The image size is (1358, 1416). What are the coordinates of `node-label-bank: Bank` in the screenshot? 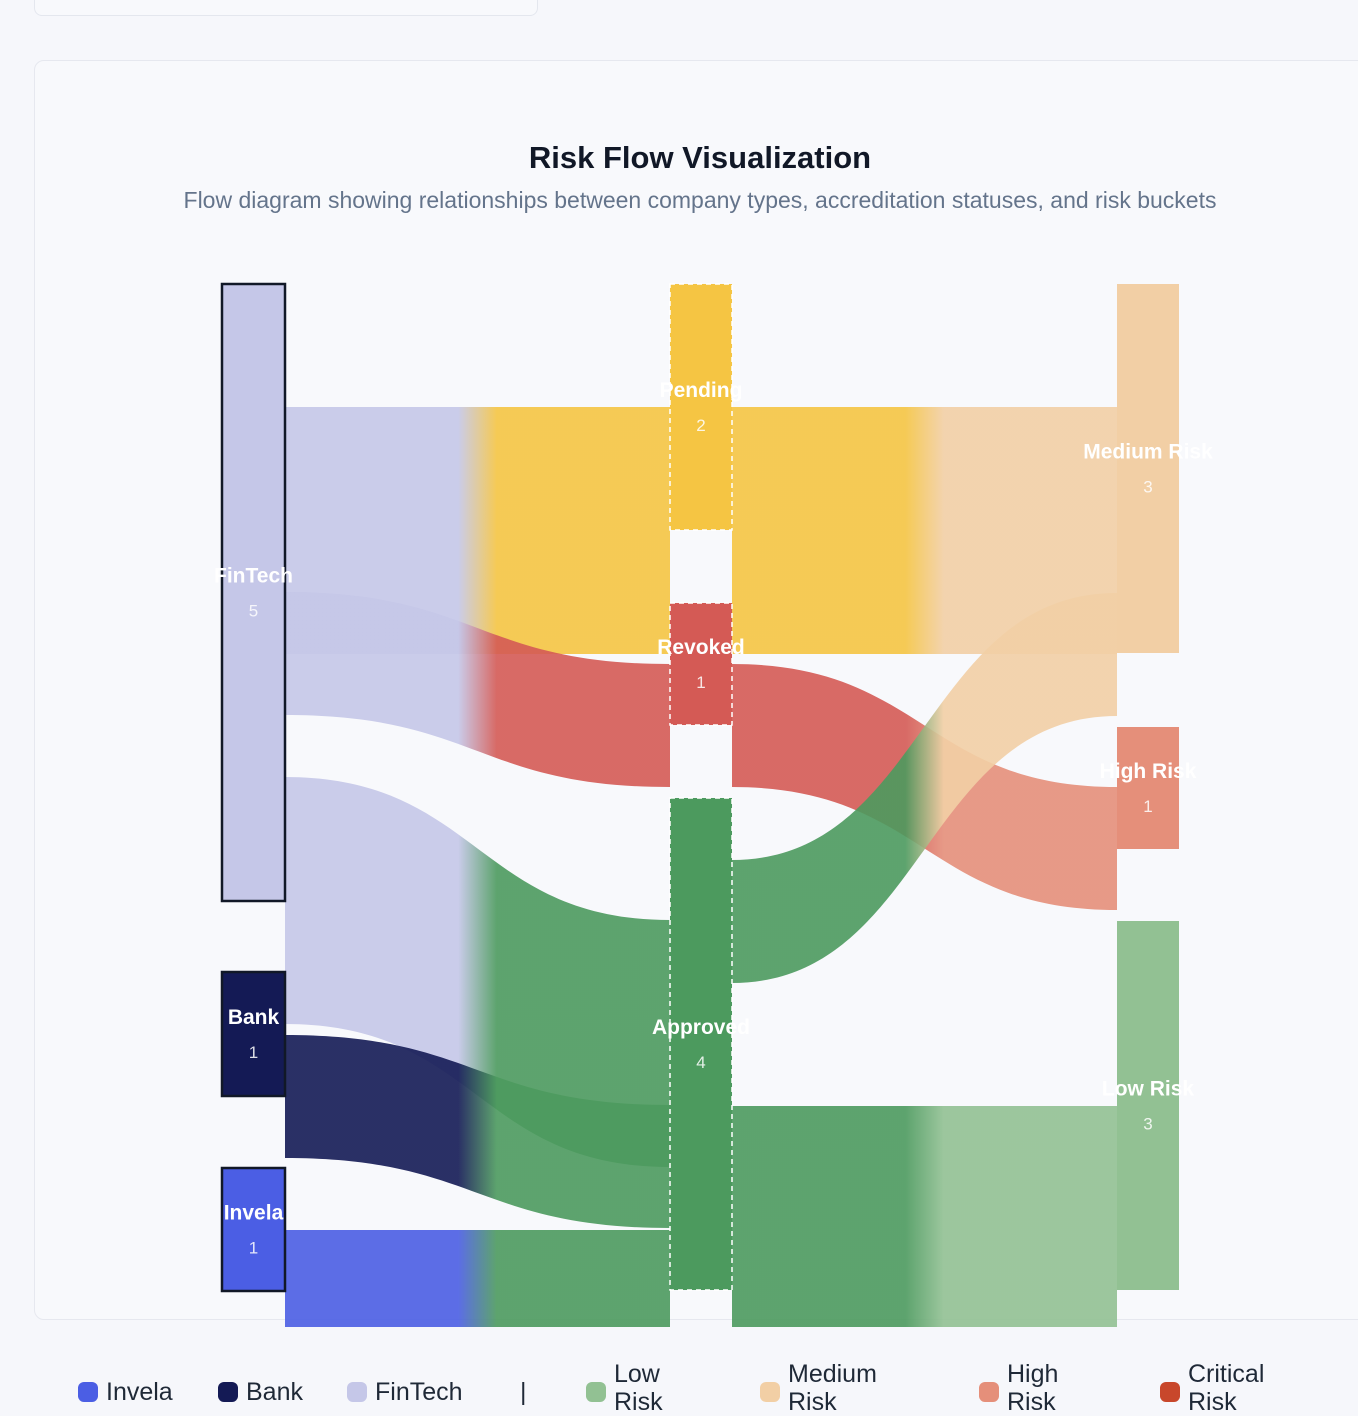 It's located at (254, 1017).